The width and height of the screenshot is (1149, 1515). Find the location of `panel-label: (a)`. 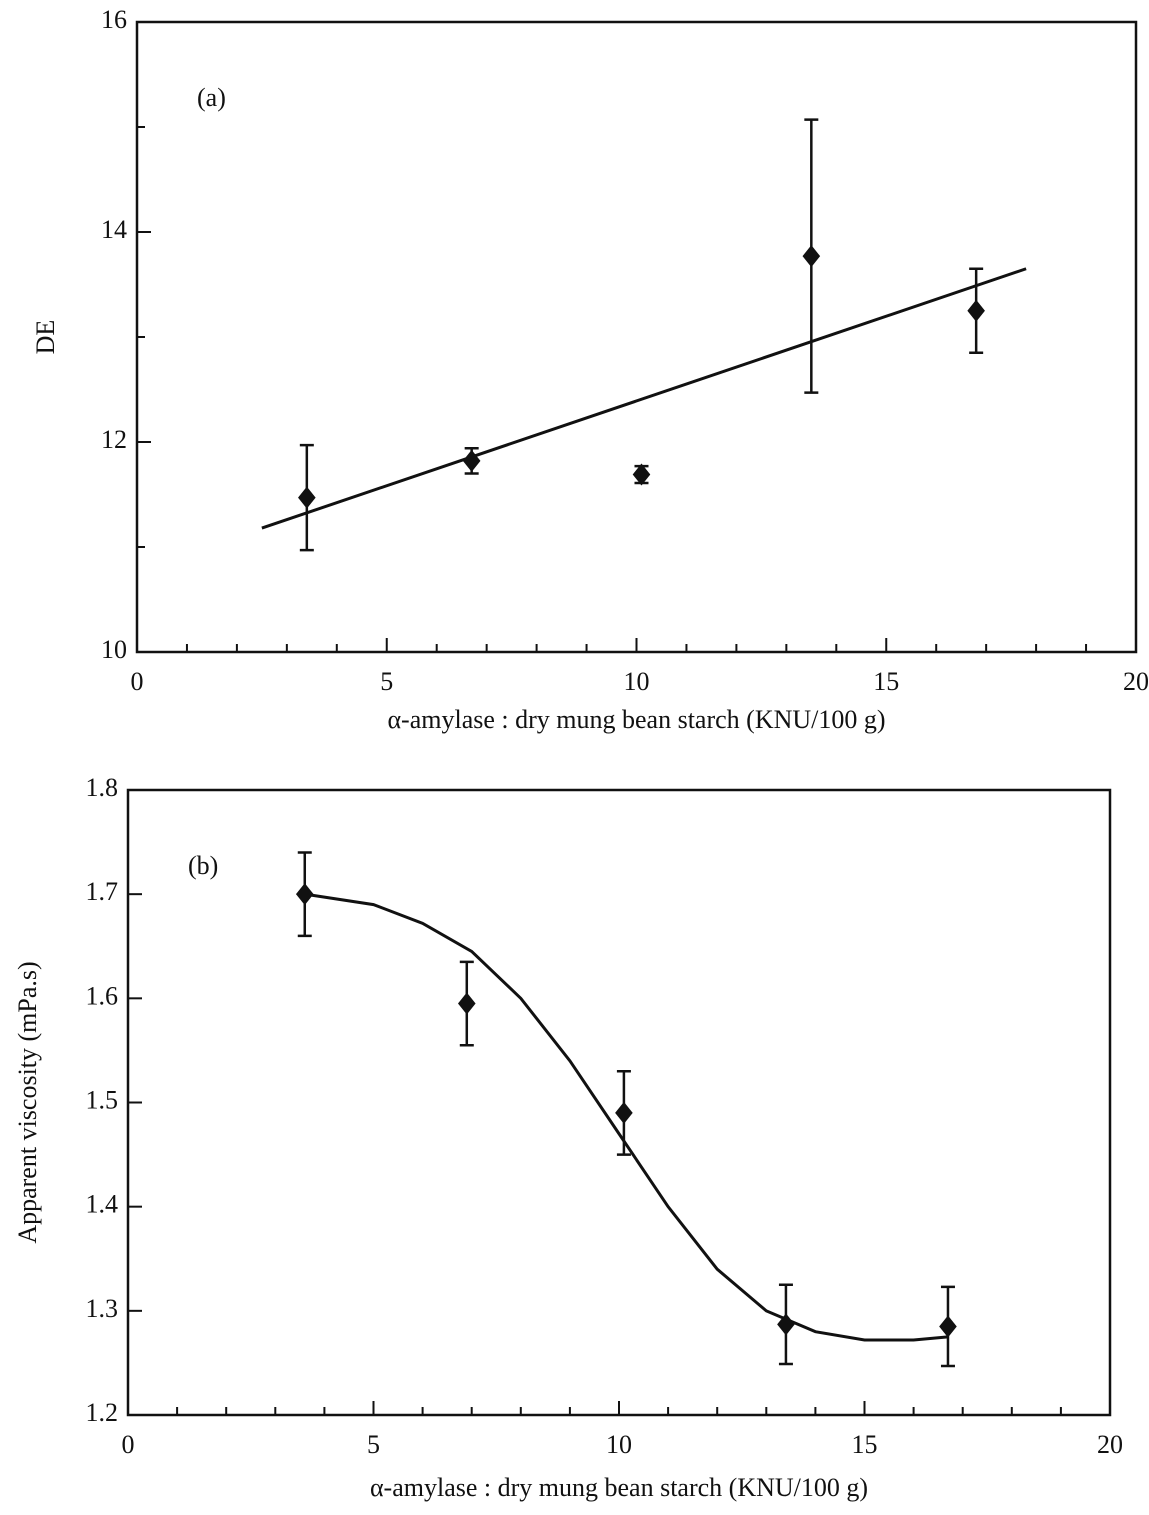

panel-label: (a) is located at coordinates (211, 97).